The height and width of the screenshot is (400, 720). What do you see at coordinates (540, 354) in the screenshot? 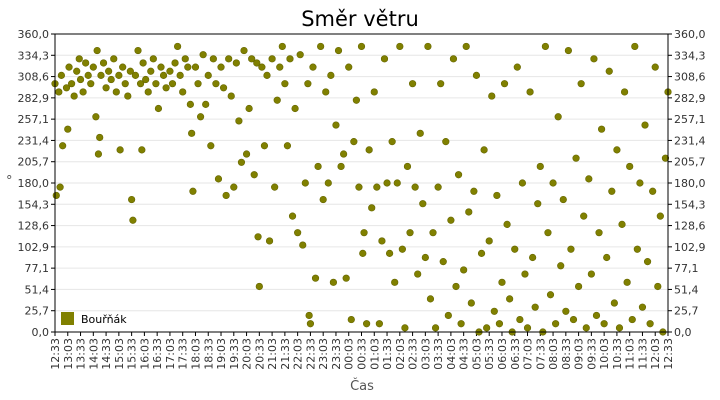
I see `x-tick-label: 07:33` at bounding box center [540, 354].